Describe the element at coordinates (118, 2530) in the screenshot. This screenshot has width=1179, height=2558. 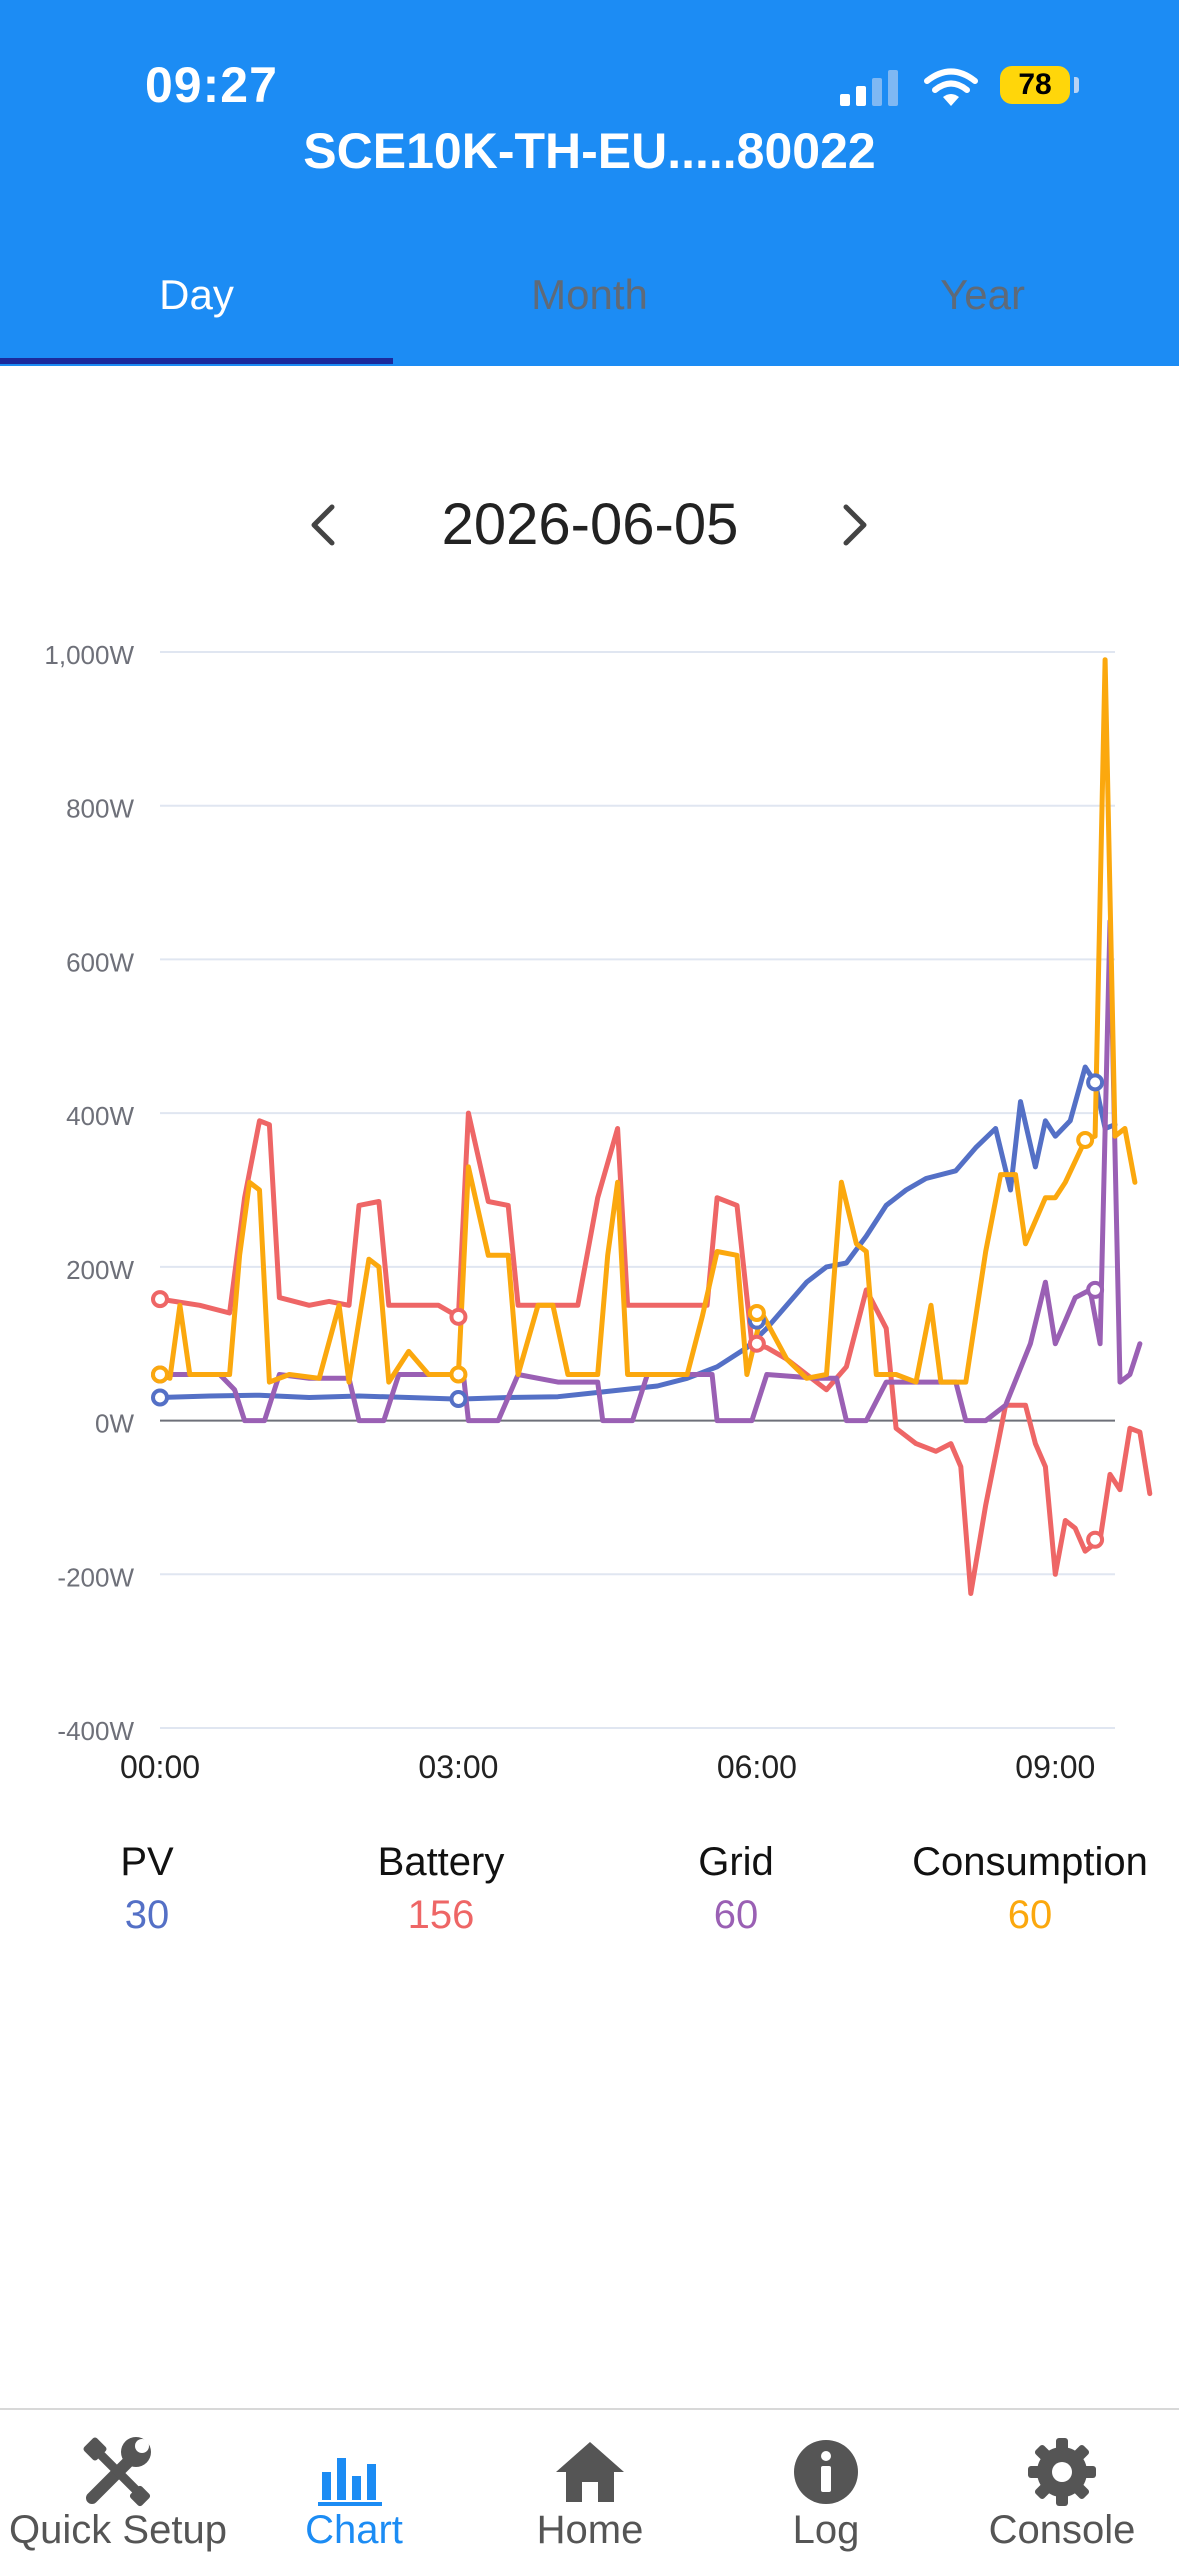
I see `nav-label: Quick Setup` at that location.